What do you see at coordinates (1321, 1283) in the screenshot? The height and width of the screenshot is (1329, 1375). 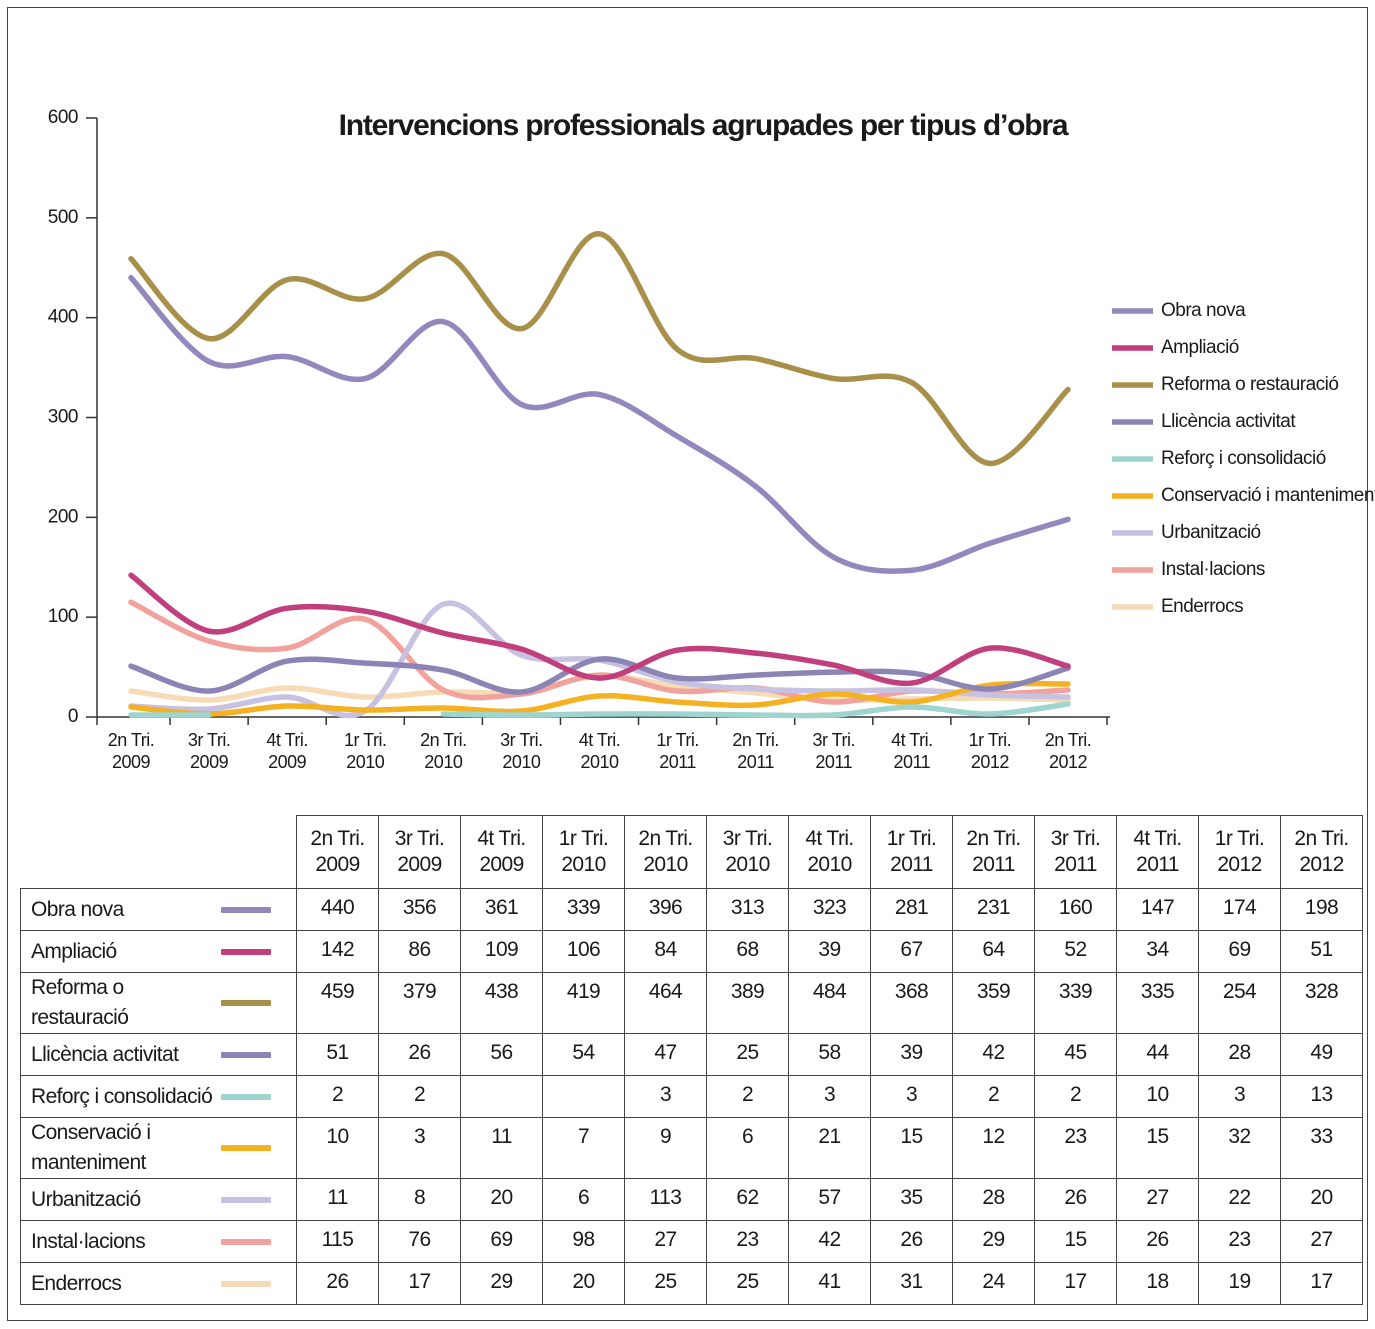 I see `table-value: 17` at bounding box center [1321, 1283].